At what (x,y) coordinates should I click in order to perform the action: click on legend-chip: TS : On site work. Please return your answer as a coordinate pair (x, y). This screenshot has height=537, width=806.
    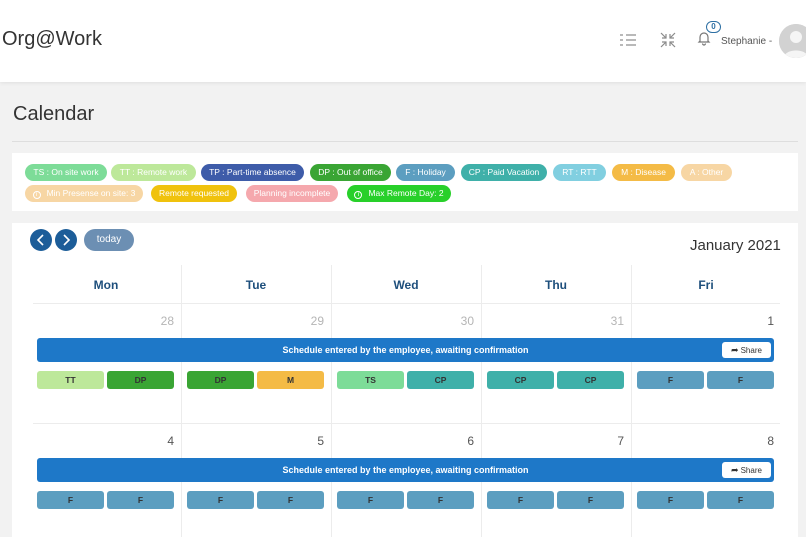
    Looking at the image, I should click on (66, 172).